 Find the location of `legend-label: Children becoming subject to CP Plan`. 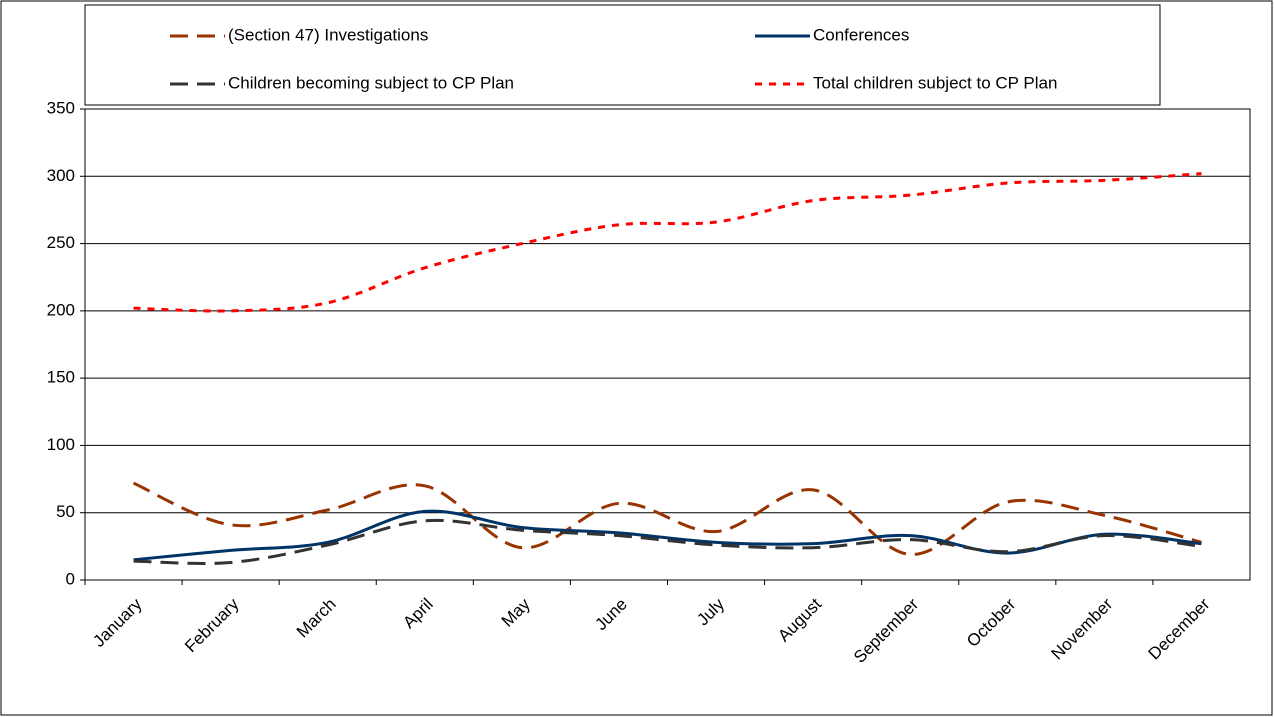

legend-label: Children becoming subject to CP Plan is located at coordinates (371, 82).